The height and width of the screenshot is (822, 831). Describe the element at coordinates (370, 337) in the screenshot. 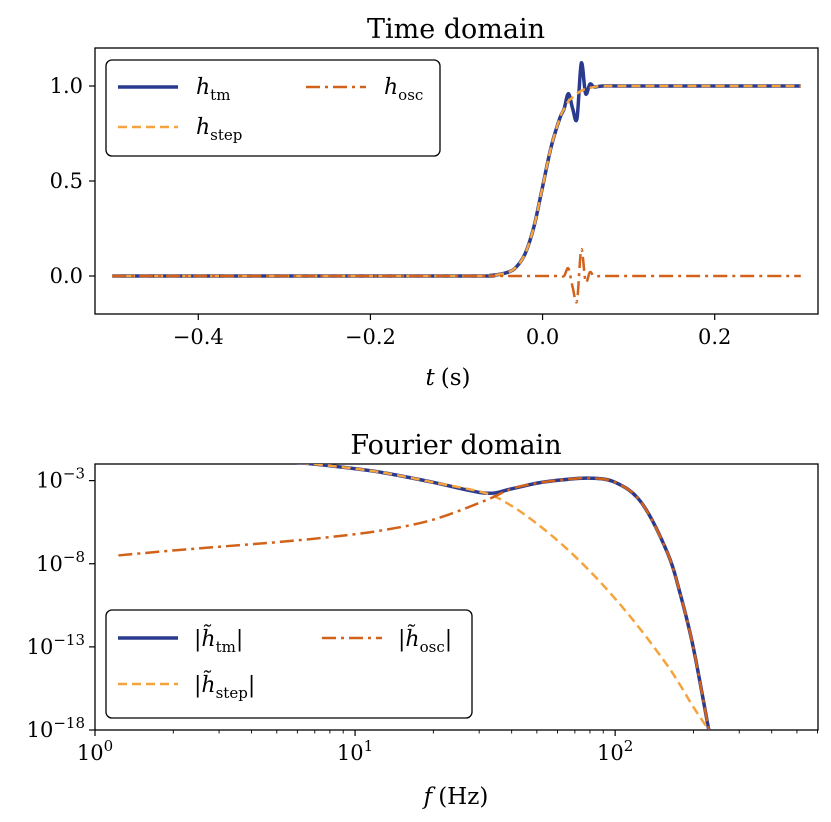

I see `time-xtick-label: −0.2` at that location.